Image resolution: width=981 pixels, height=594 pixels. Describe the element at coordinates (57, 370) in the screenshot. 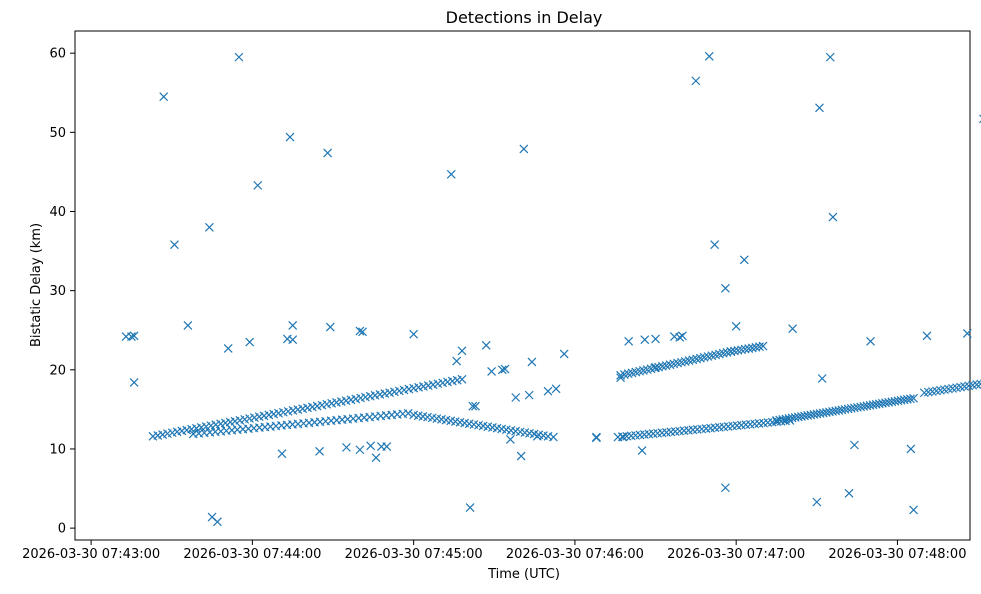

I see `y-tick-label: 20` at that location.